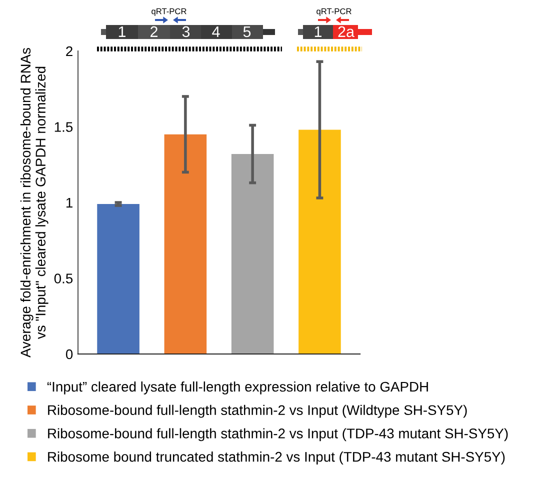  What do you see at coordinates (34, 203) in the screenshot?
I see `y-axis-title: Average fold-enrichment in ribosome-bound RNAs vs "Input" cleared lysate GAPDH normalized` at bounding box center [34, 203].